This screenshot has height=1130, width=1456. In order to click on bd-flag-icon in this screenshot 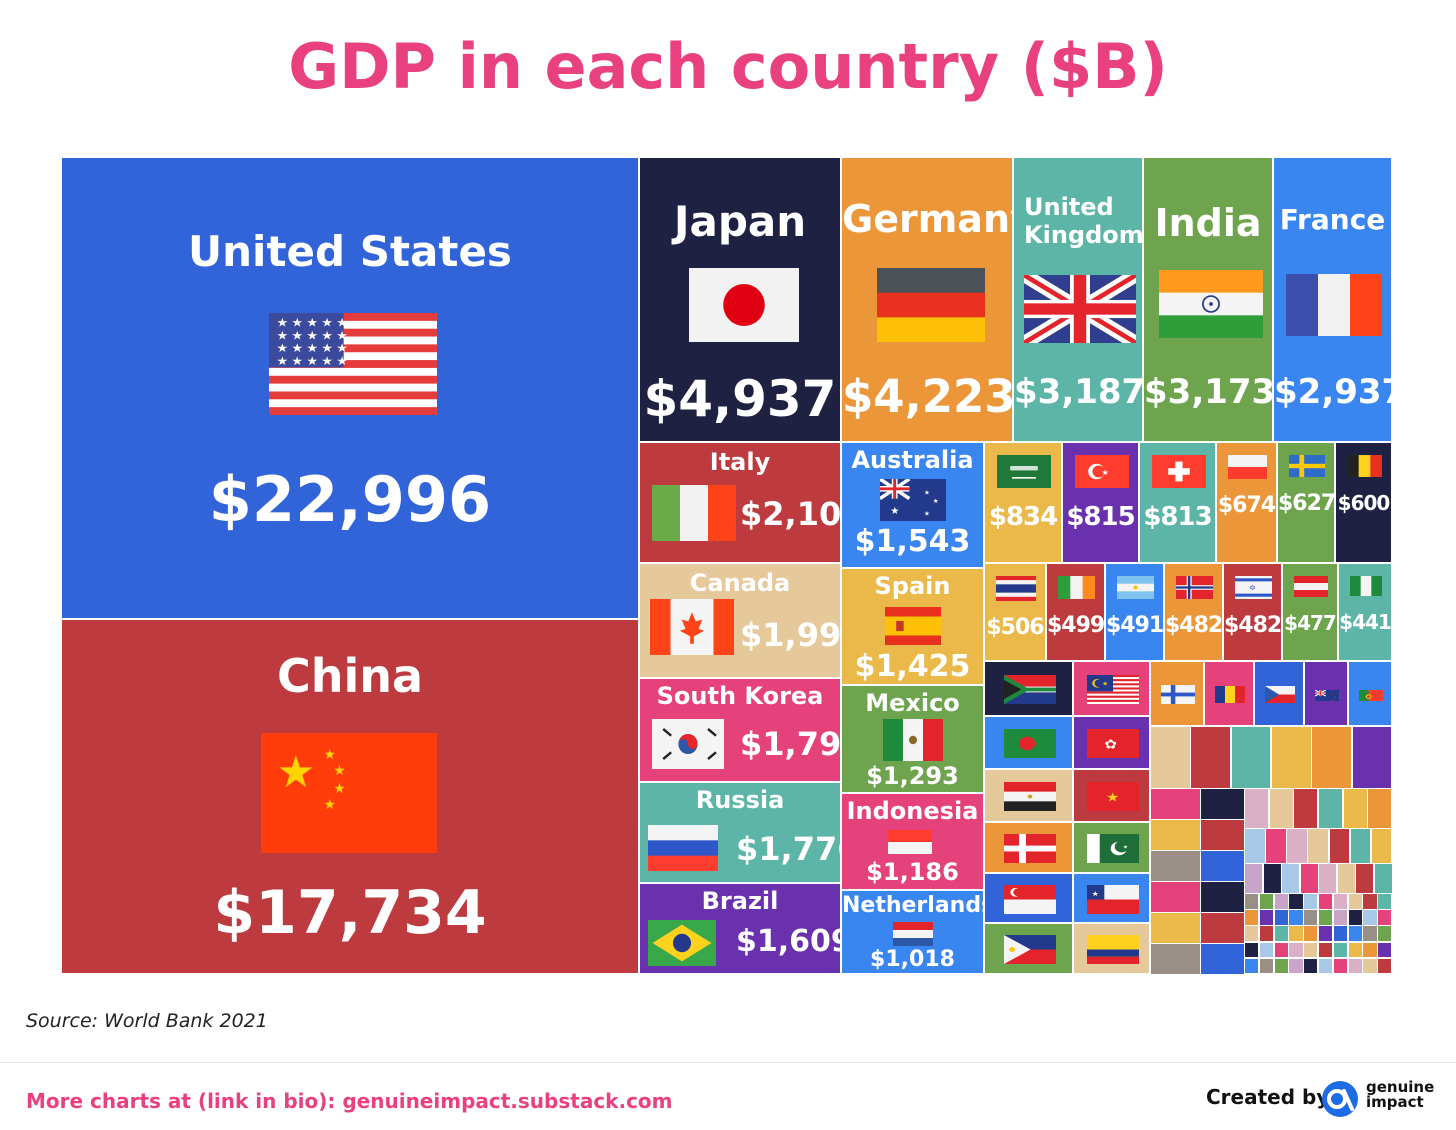, I will do `click(1030, 743)`.